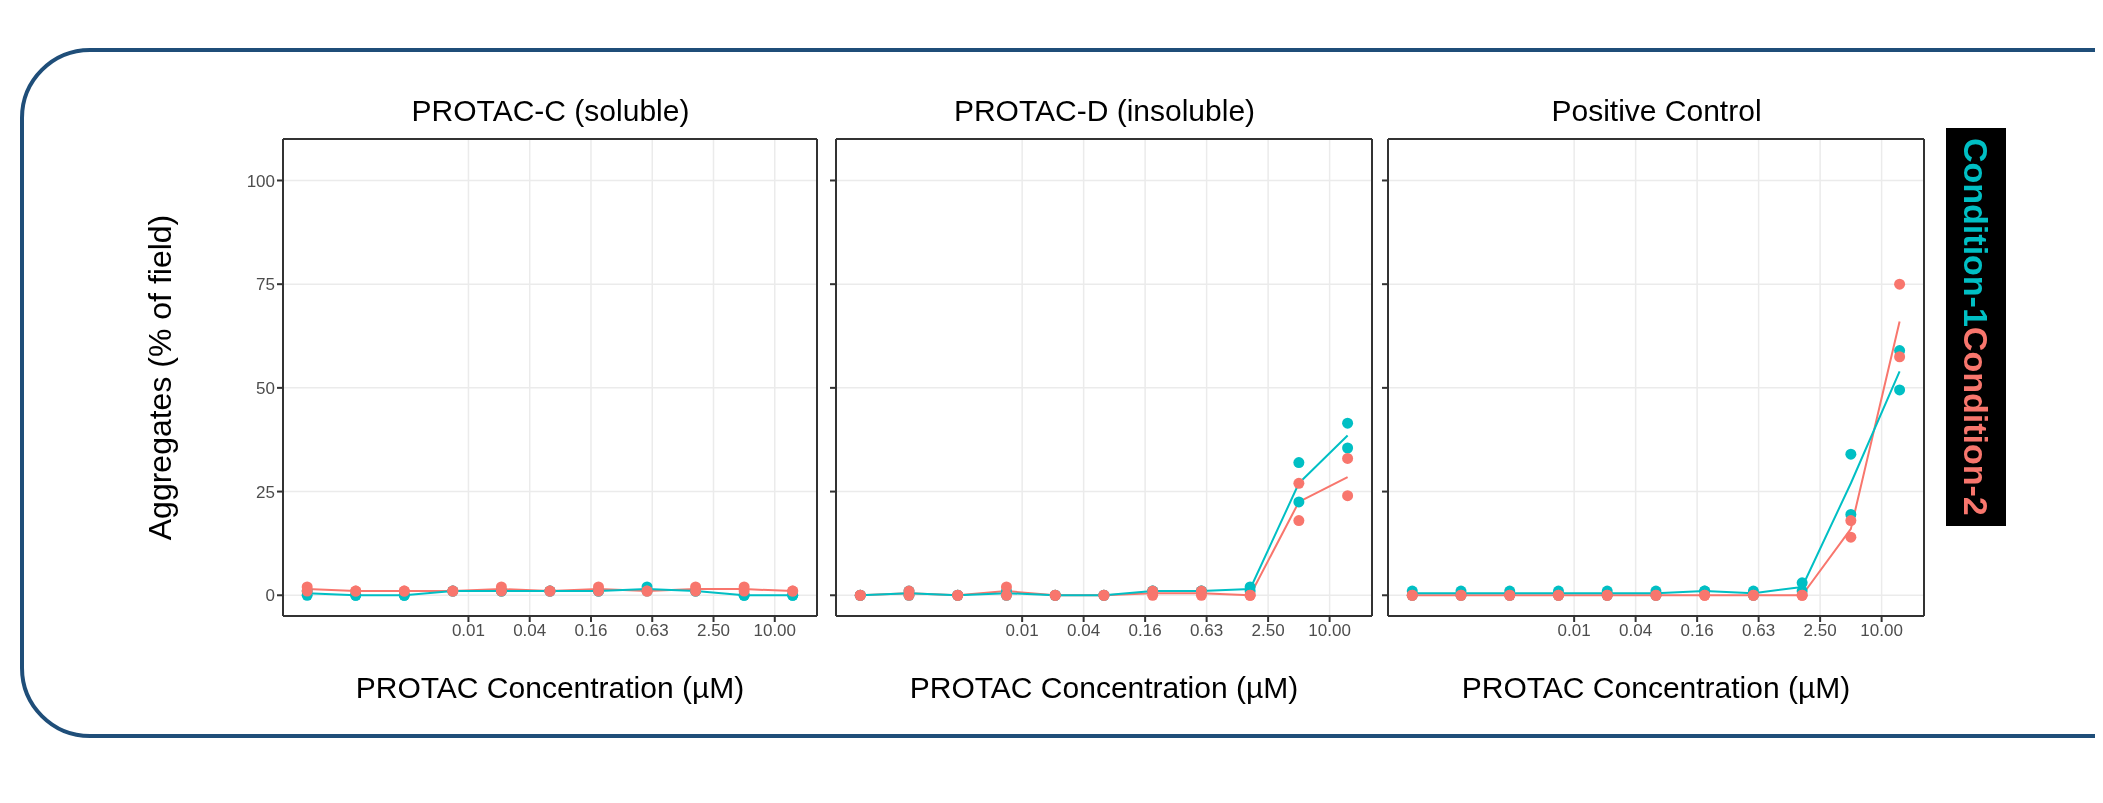 The width and height of the screenshot is (2103, 803). I want to click on chart-title: PROTAC-D (insoluble), so click(1104, 111).